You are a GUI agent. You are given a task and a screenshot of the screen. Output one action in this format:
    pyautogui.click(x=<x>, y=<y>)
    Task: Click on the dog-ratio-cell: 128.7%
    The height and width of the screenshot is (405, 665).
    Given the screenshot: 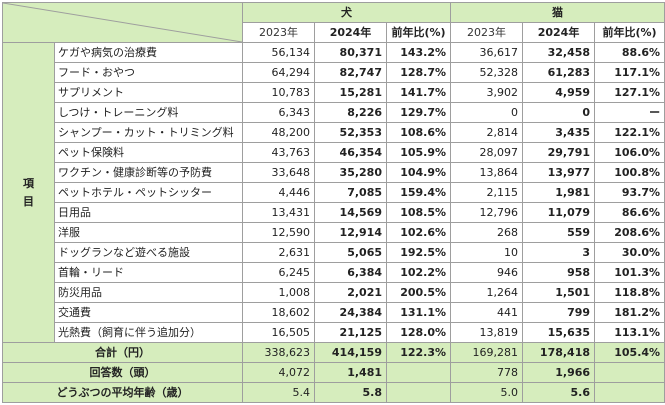 What is the action you would take?
    pyautogui.click(x=418, y=72)
    